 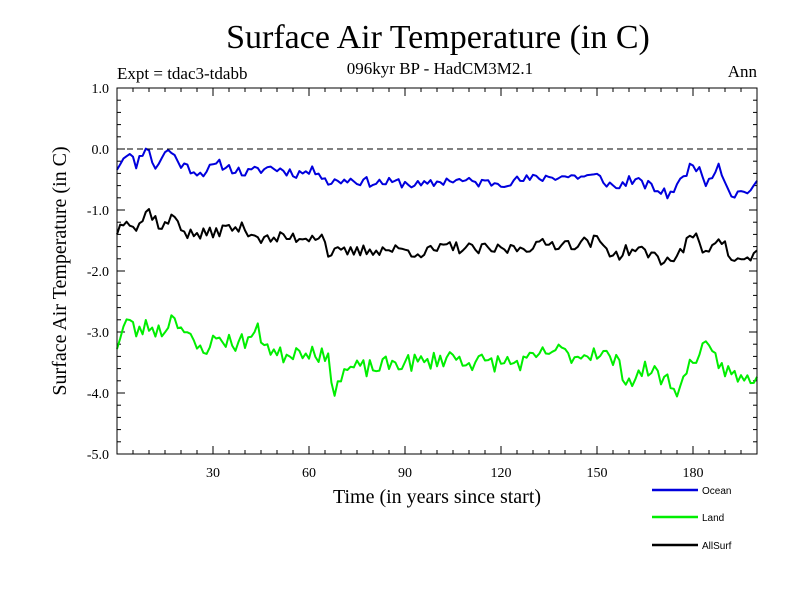 I want to click on series-line-allsurf, so click(x=437, y=237).